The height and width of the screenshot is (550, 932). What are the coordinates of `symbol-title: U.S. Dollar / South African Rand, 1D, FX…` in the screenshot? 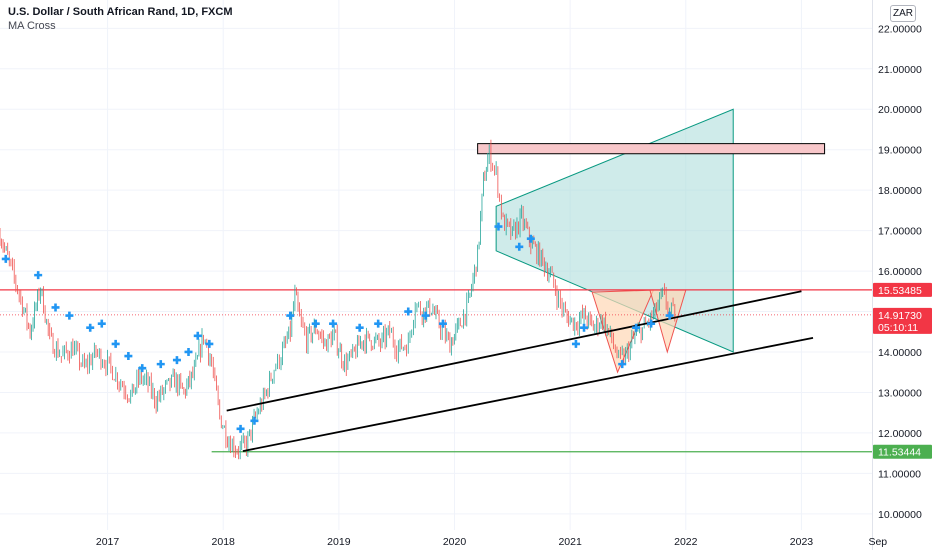 It's located at (120, 12).